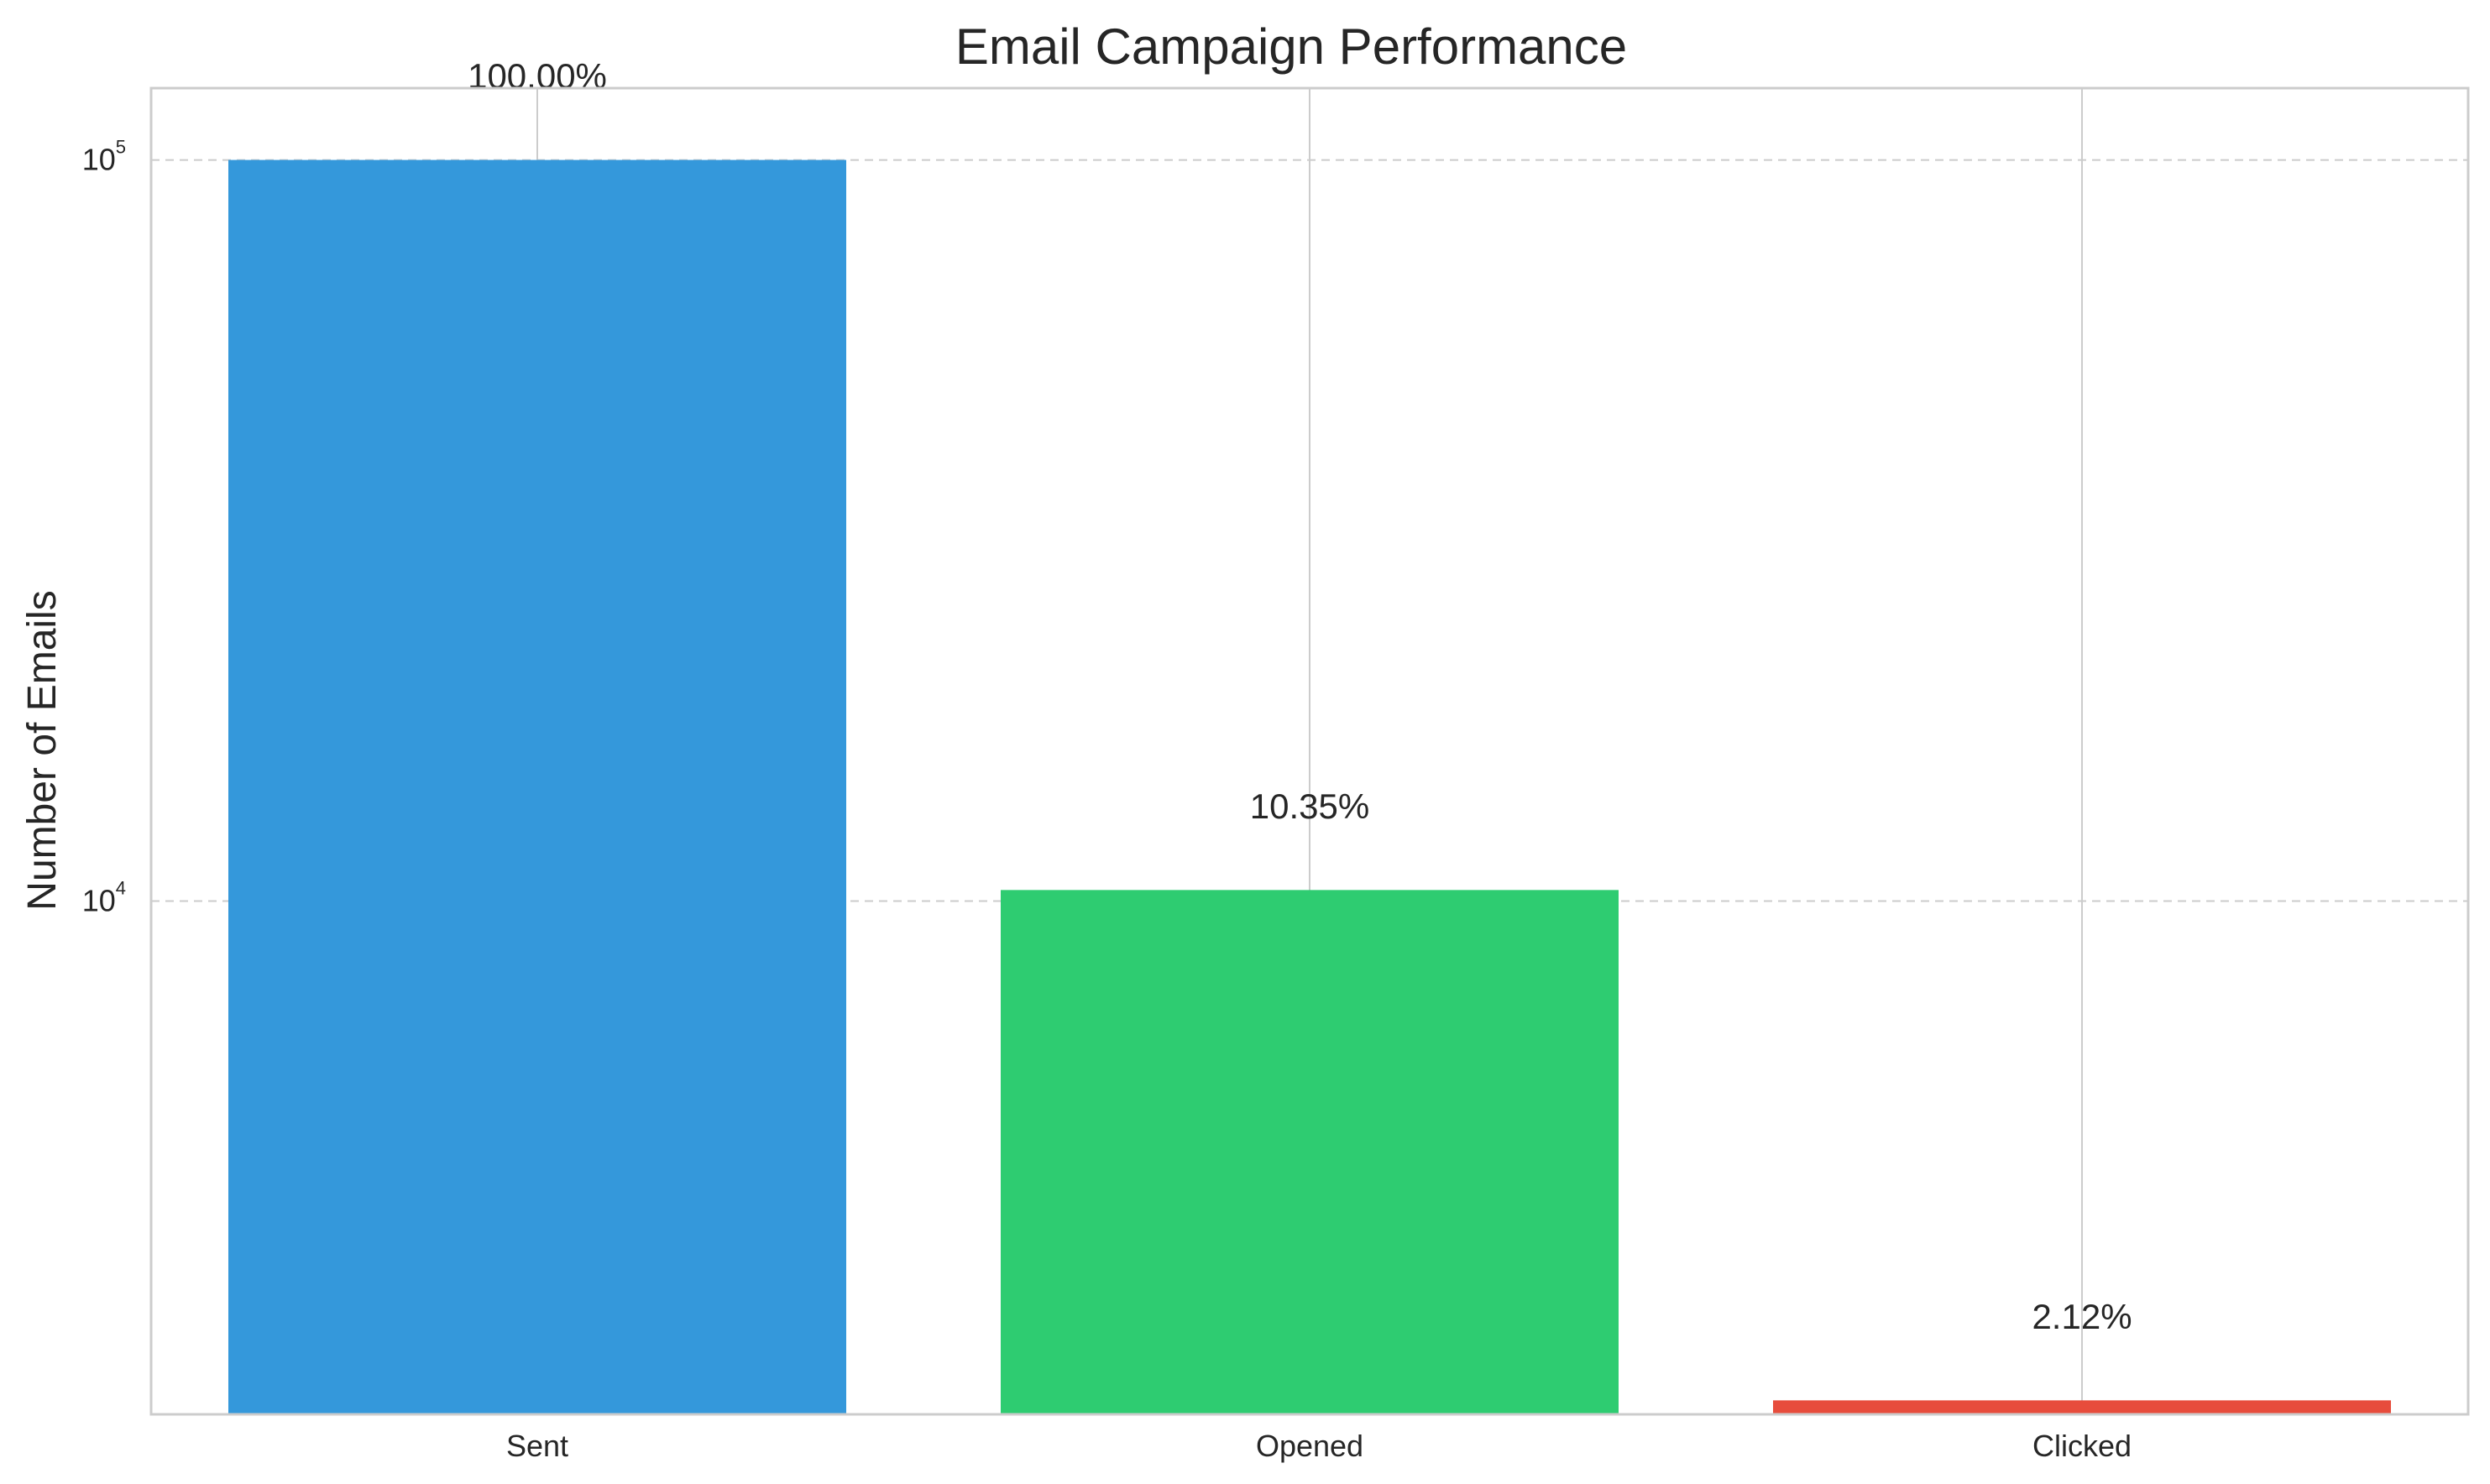  Describe the element at coordinates (2082, 1316) in the screenshot. I see `data-label-clicked: 2.12%` at that location.